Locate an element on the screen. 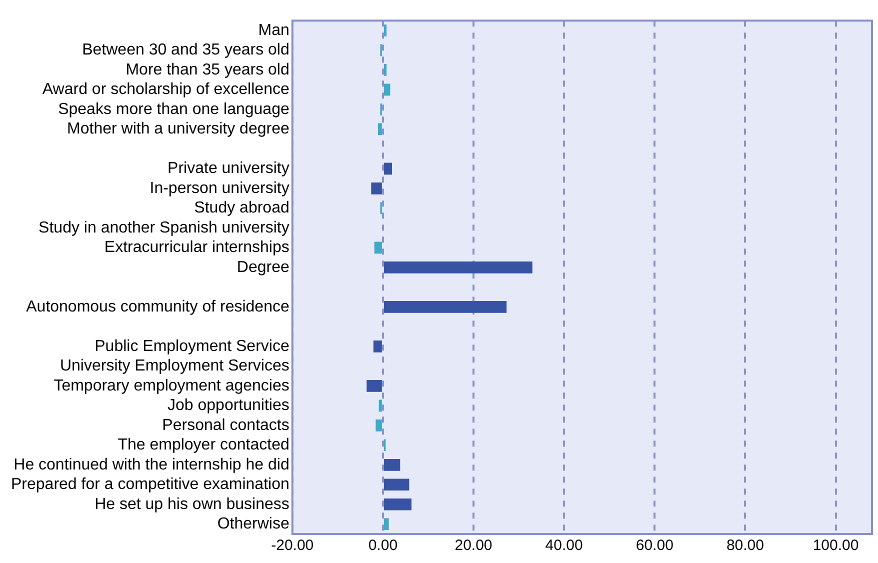  y-tick-label: In-person university is located at coordinates (220, 188).